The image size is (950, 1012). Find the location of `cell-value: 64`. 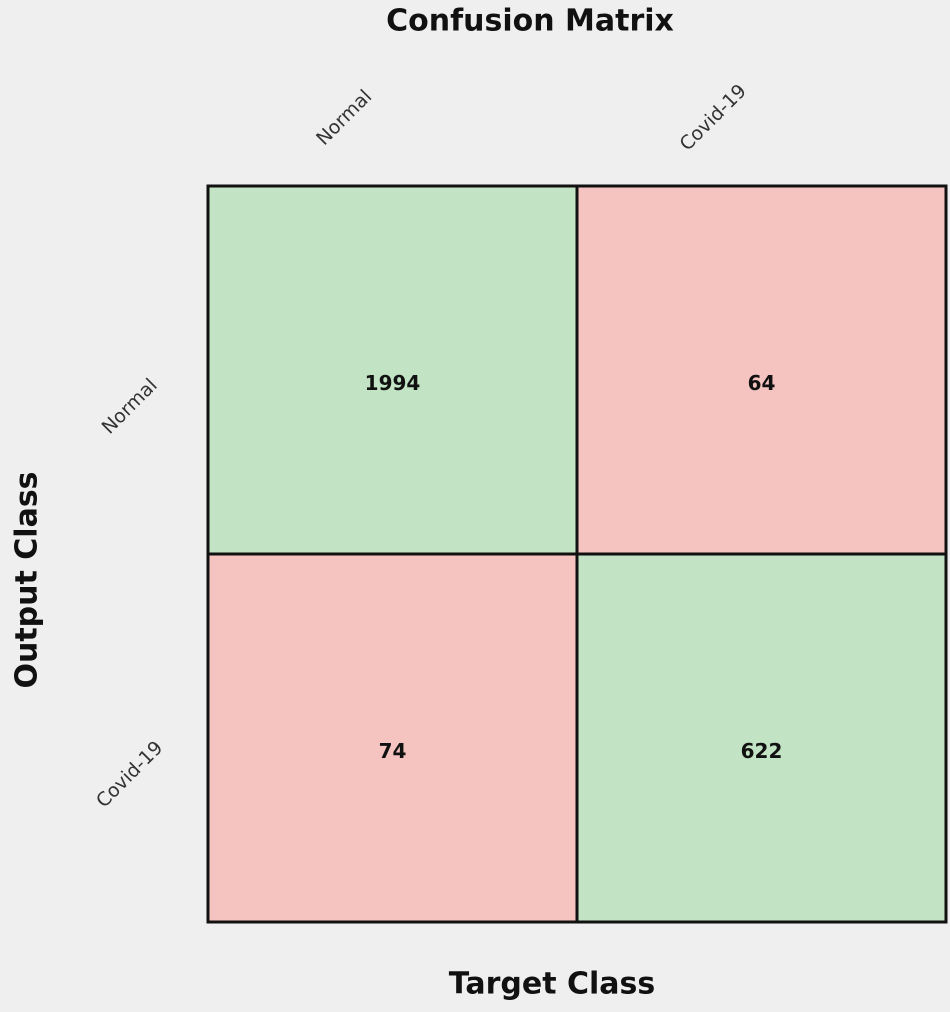

cell-value: 64 is located at coordinates (762, 383).